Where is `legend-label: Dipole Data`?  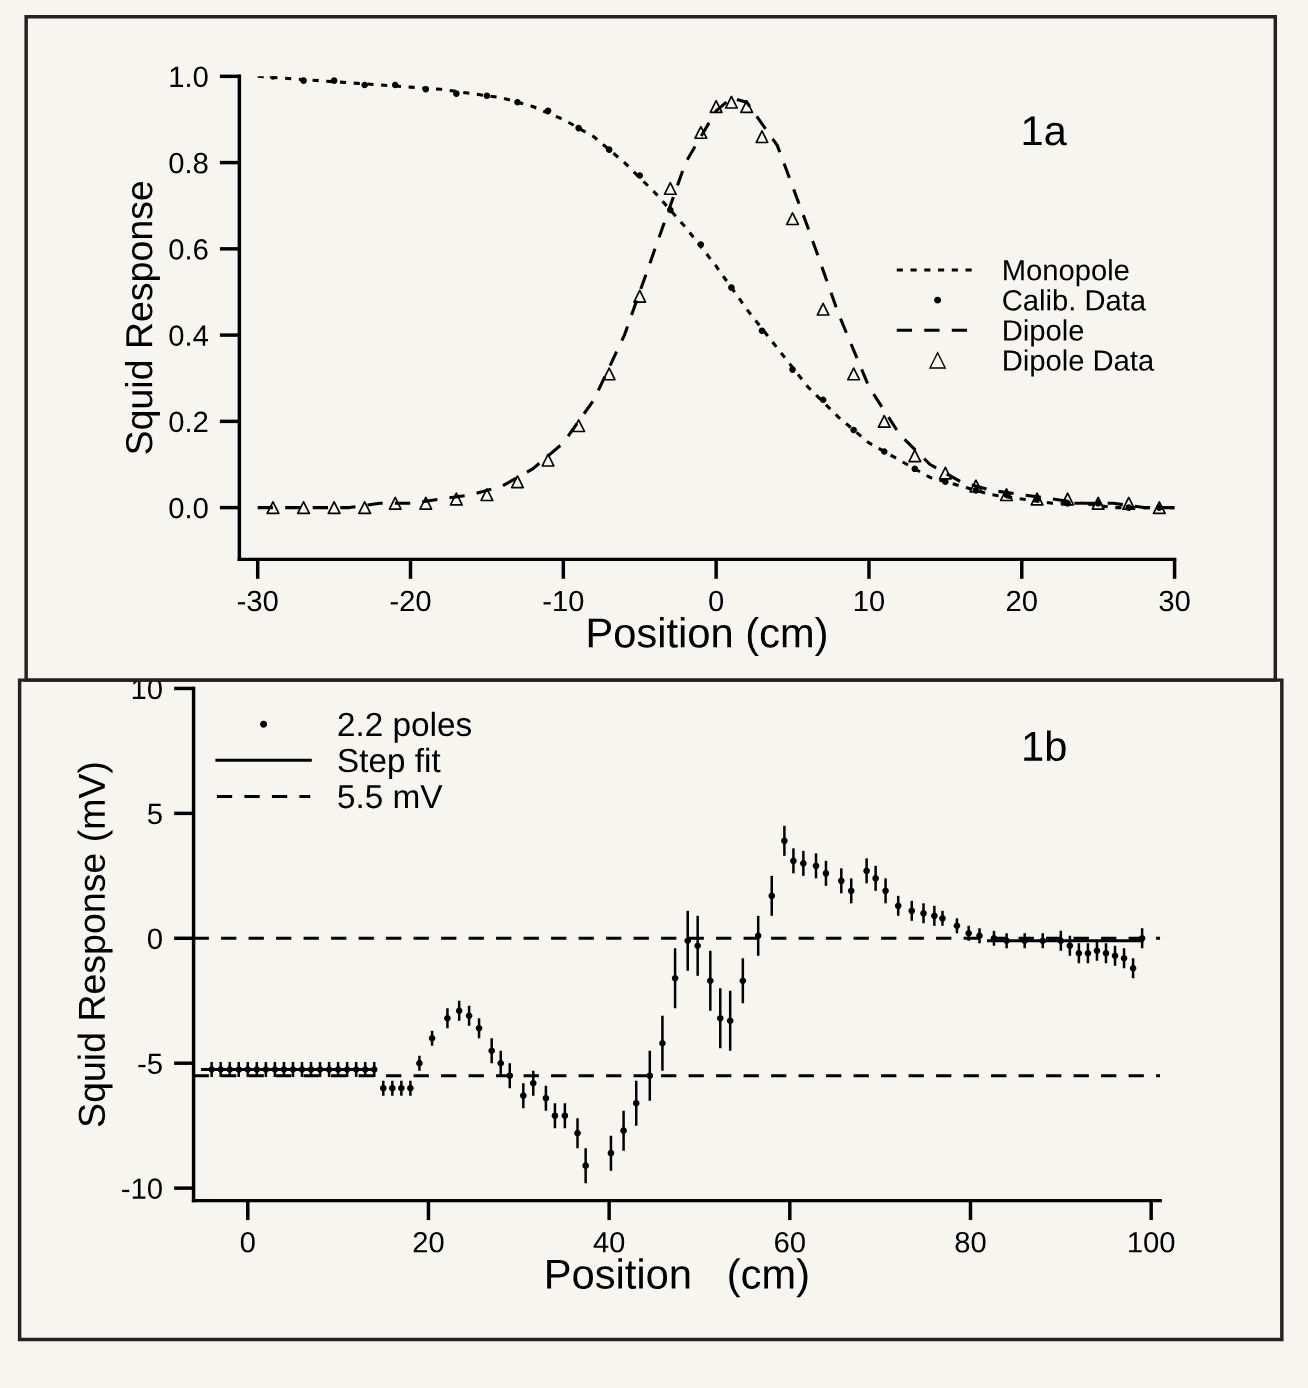 legend-label: Dipole Data is located at coordinates (1079, 363).